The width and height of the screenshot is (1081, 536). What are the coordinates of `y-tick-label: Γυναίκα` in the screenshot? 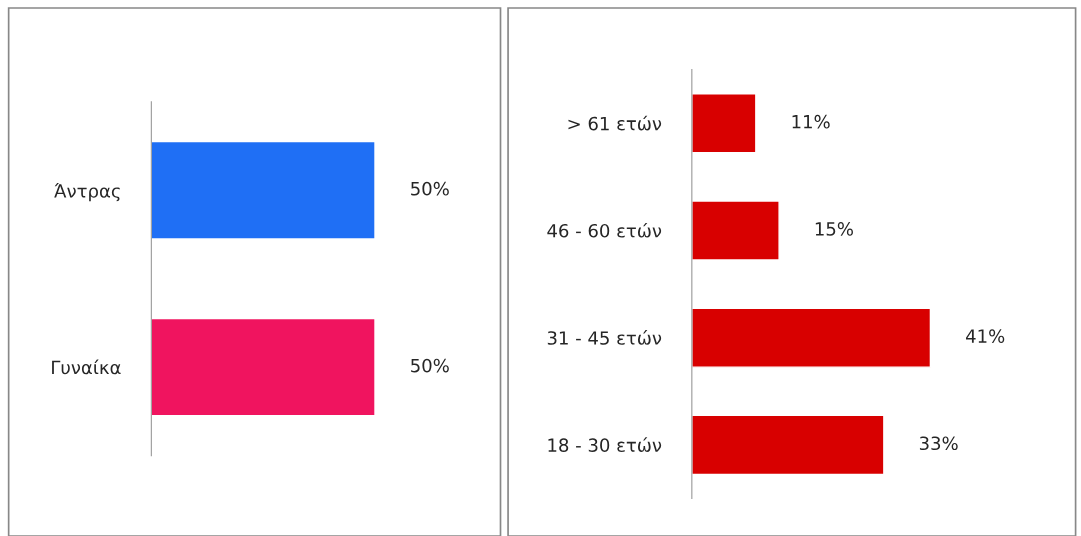 It's located at (86, 367).